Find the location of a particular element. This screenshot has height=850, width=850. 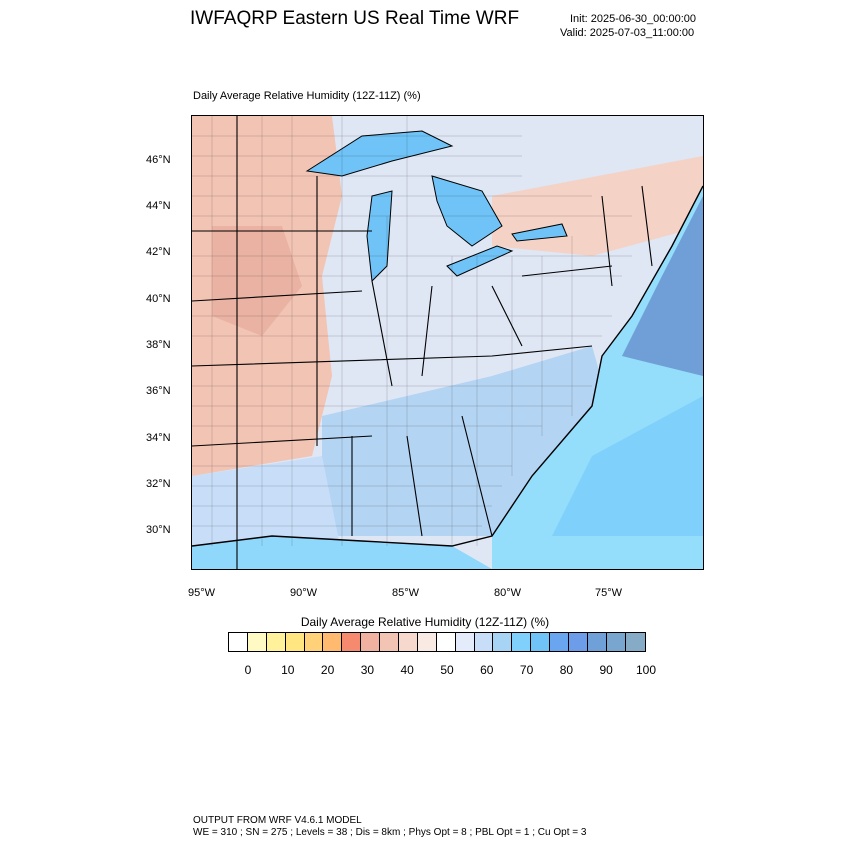

lat-label-34: 34°N is located at coordinates (158, 438).